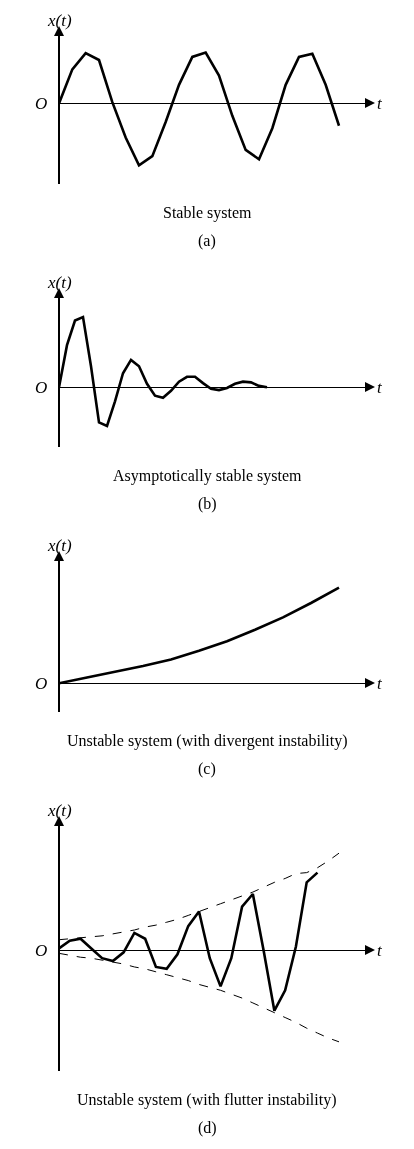  Describe the element at coordinates (207, 213) in the screenshot. I see `text: Stable system` at that location.